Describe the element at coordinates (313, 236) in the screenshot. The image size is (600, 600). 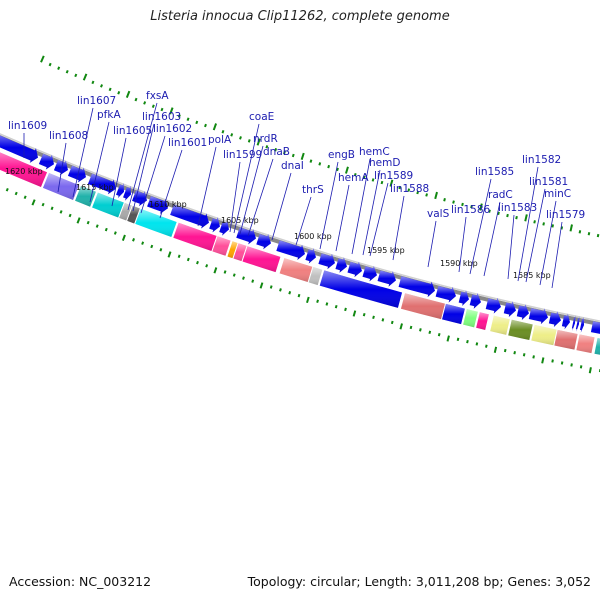
I see `kbp-label: 1600 kbp` at that location.